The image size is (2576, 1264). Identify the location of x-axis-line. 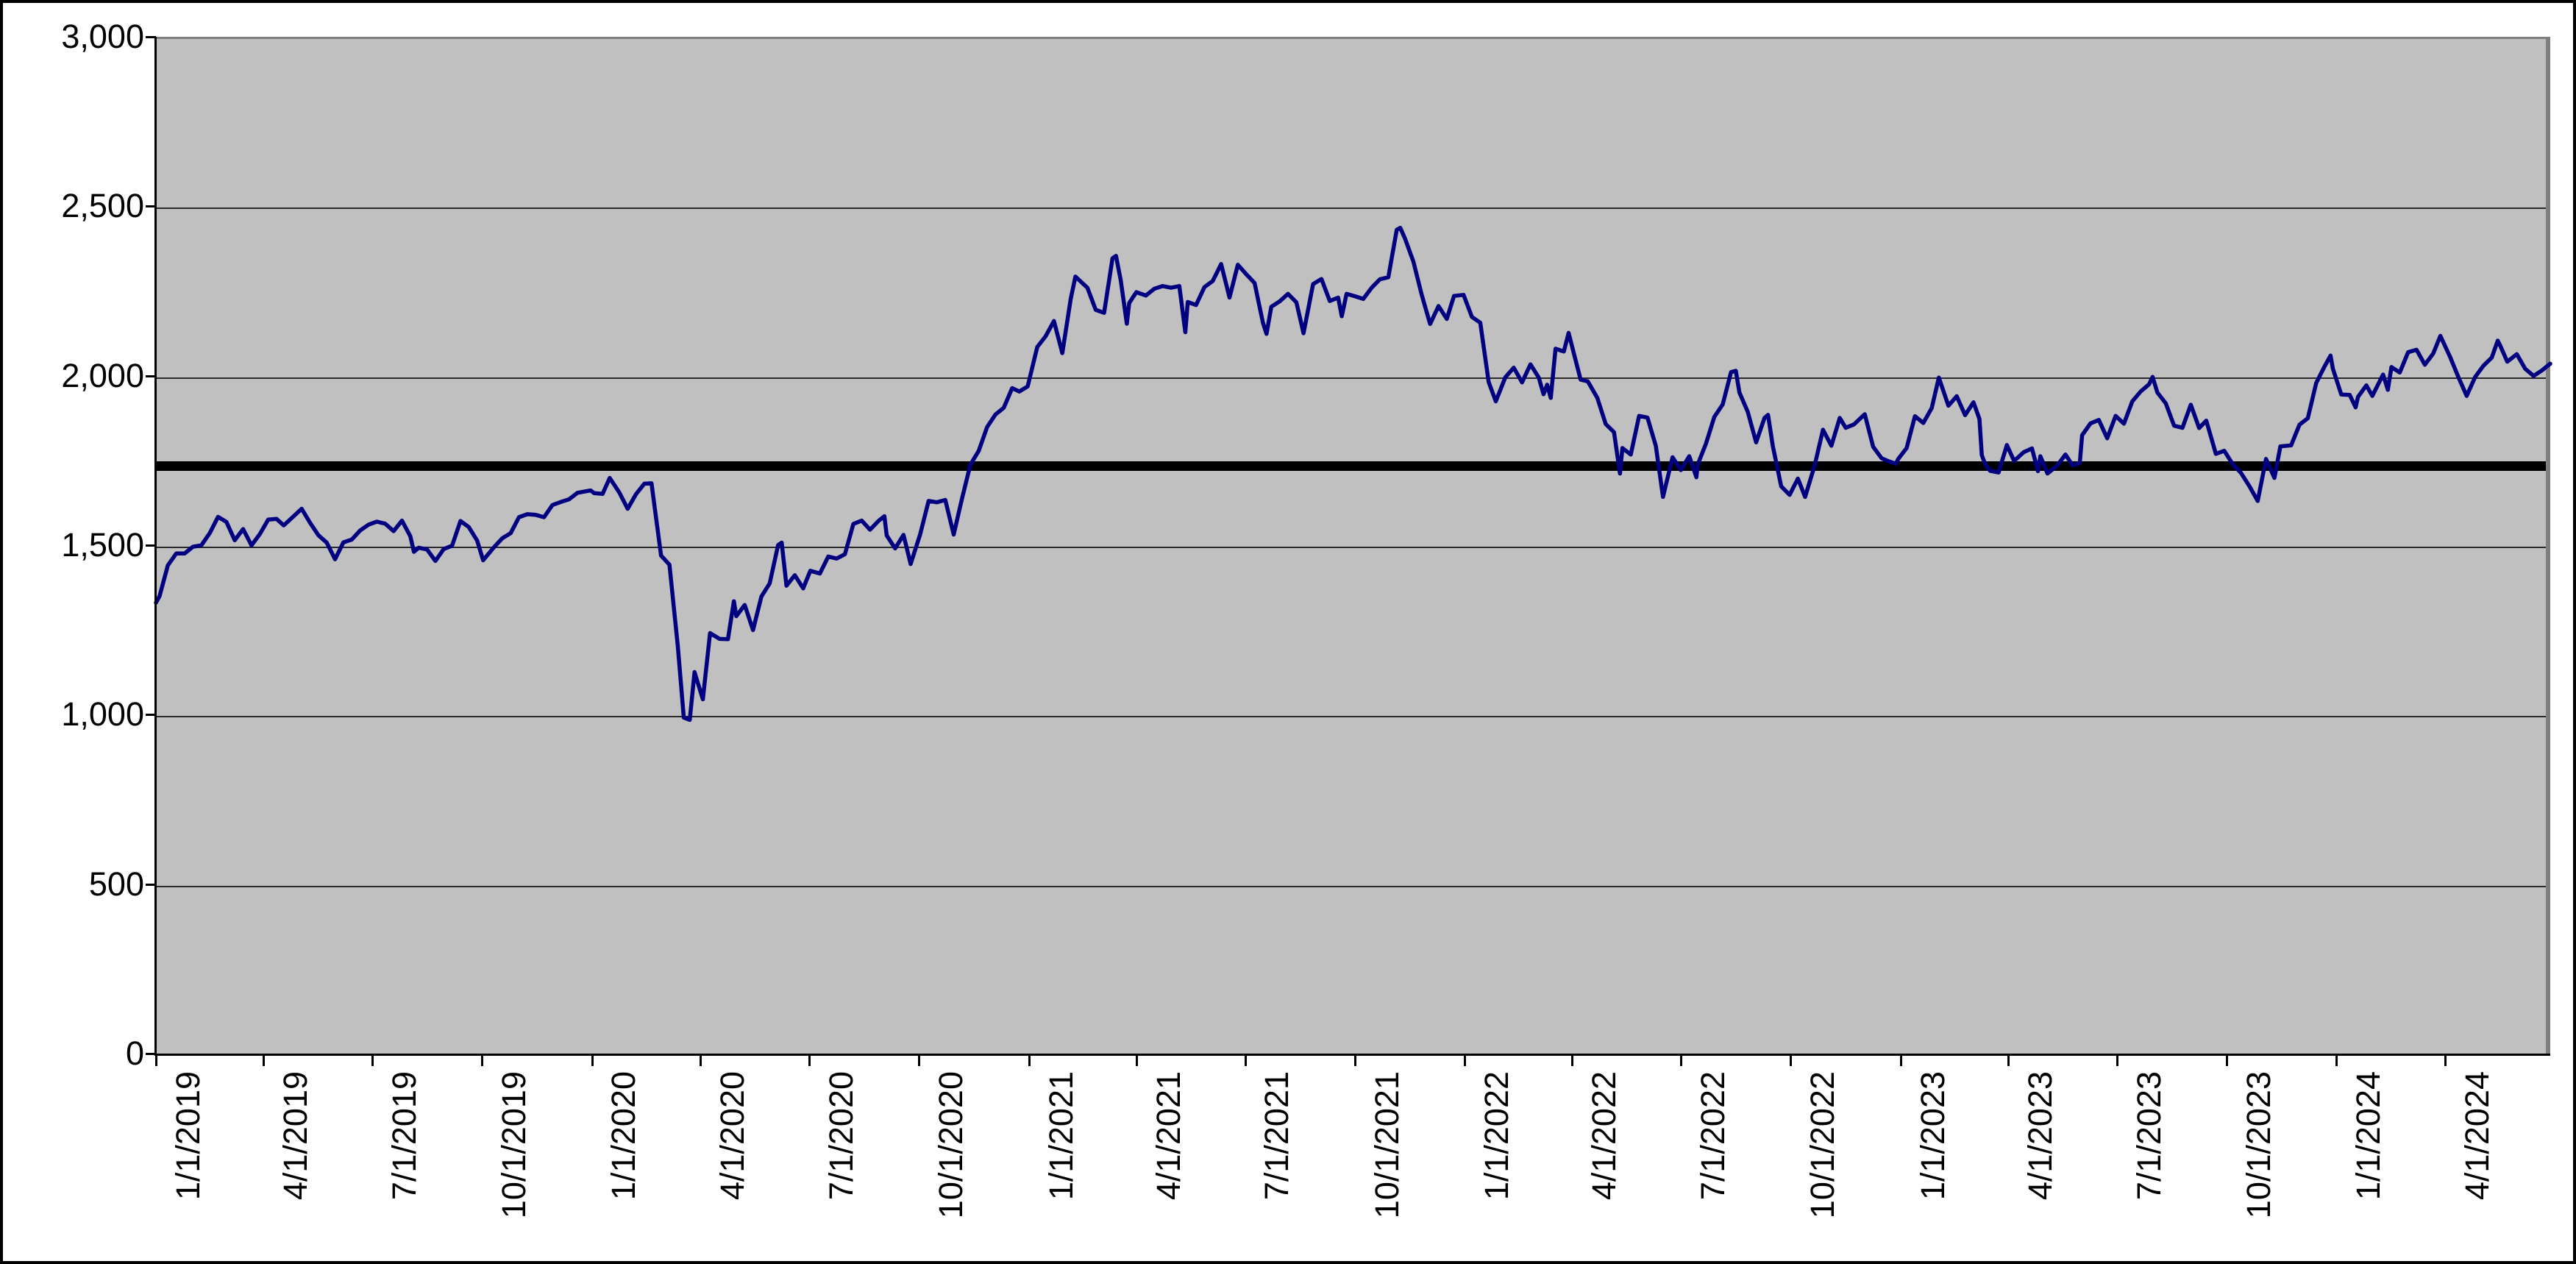
(1352, 1055).